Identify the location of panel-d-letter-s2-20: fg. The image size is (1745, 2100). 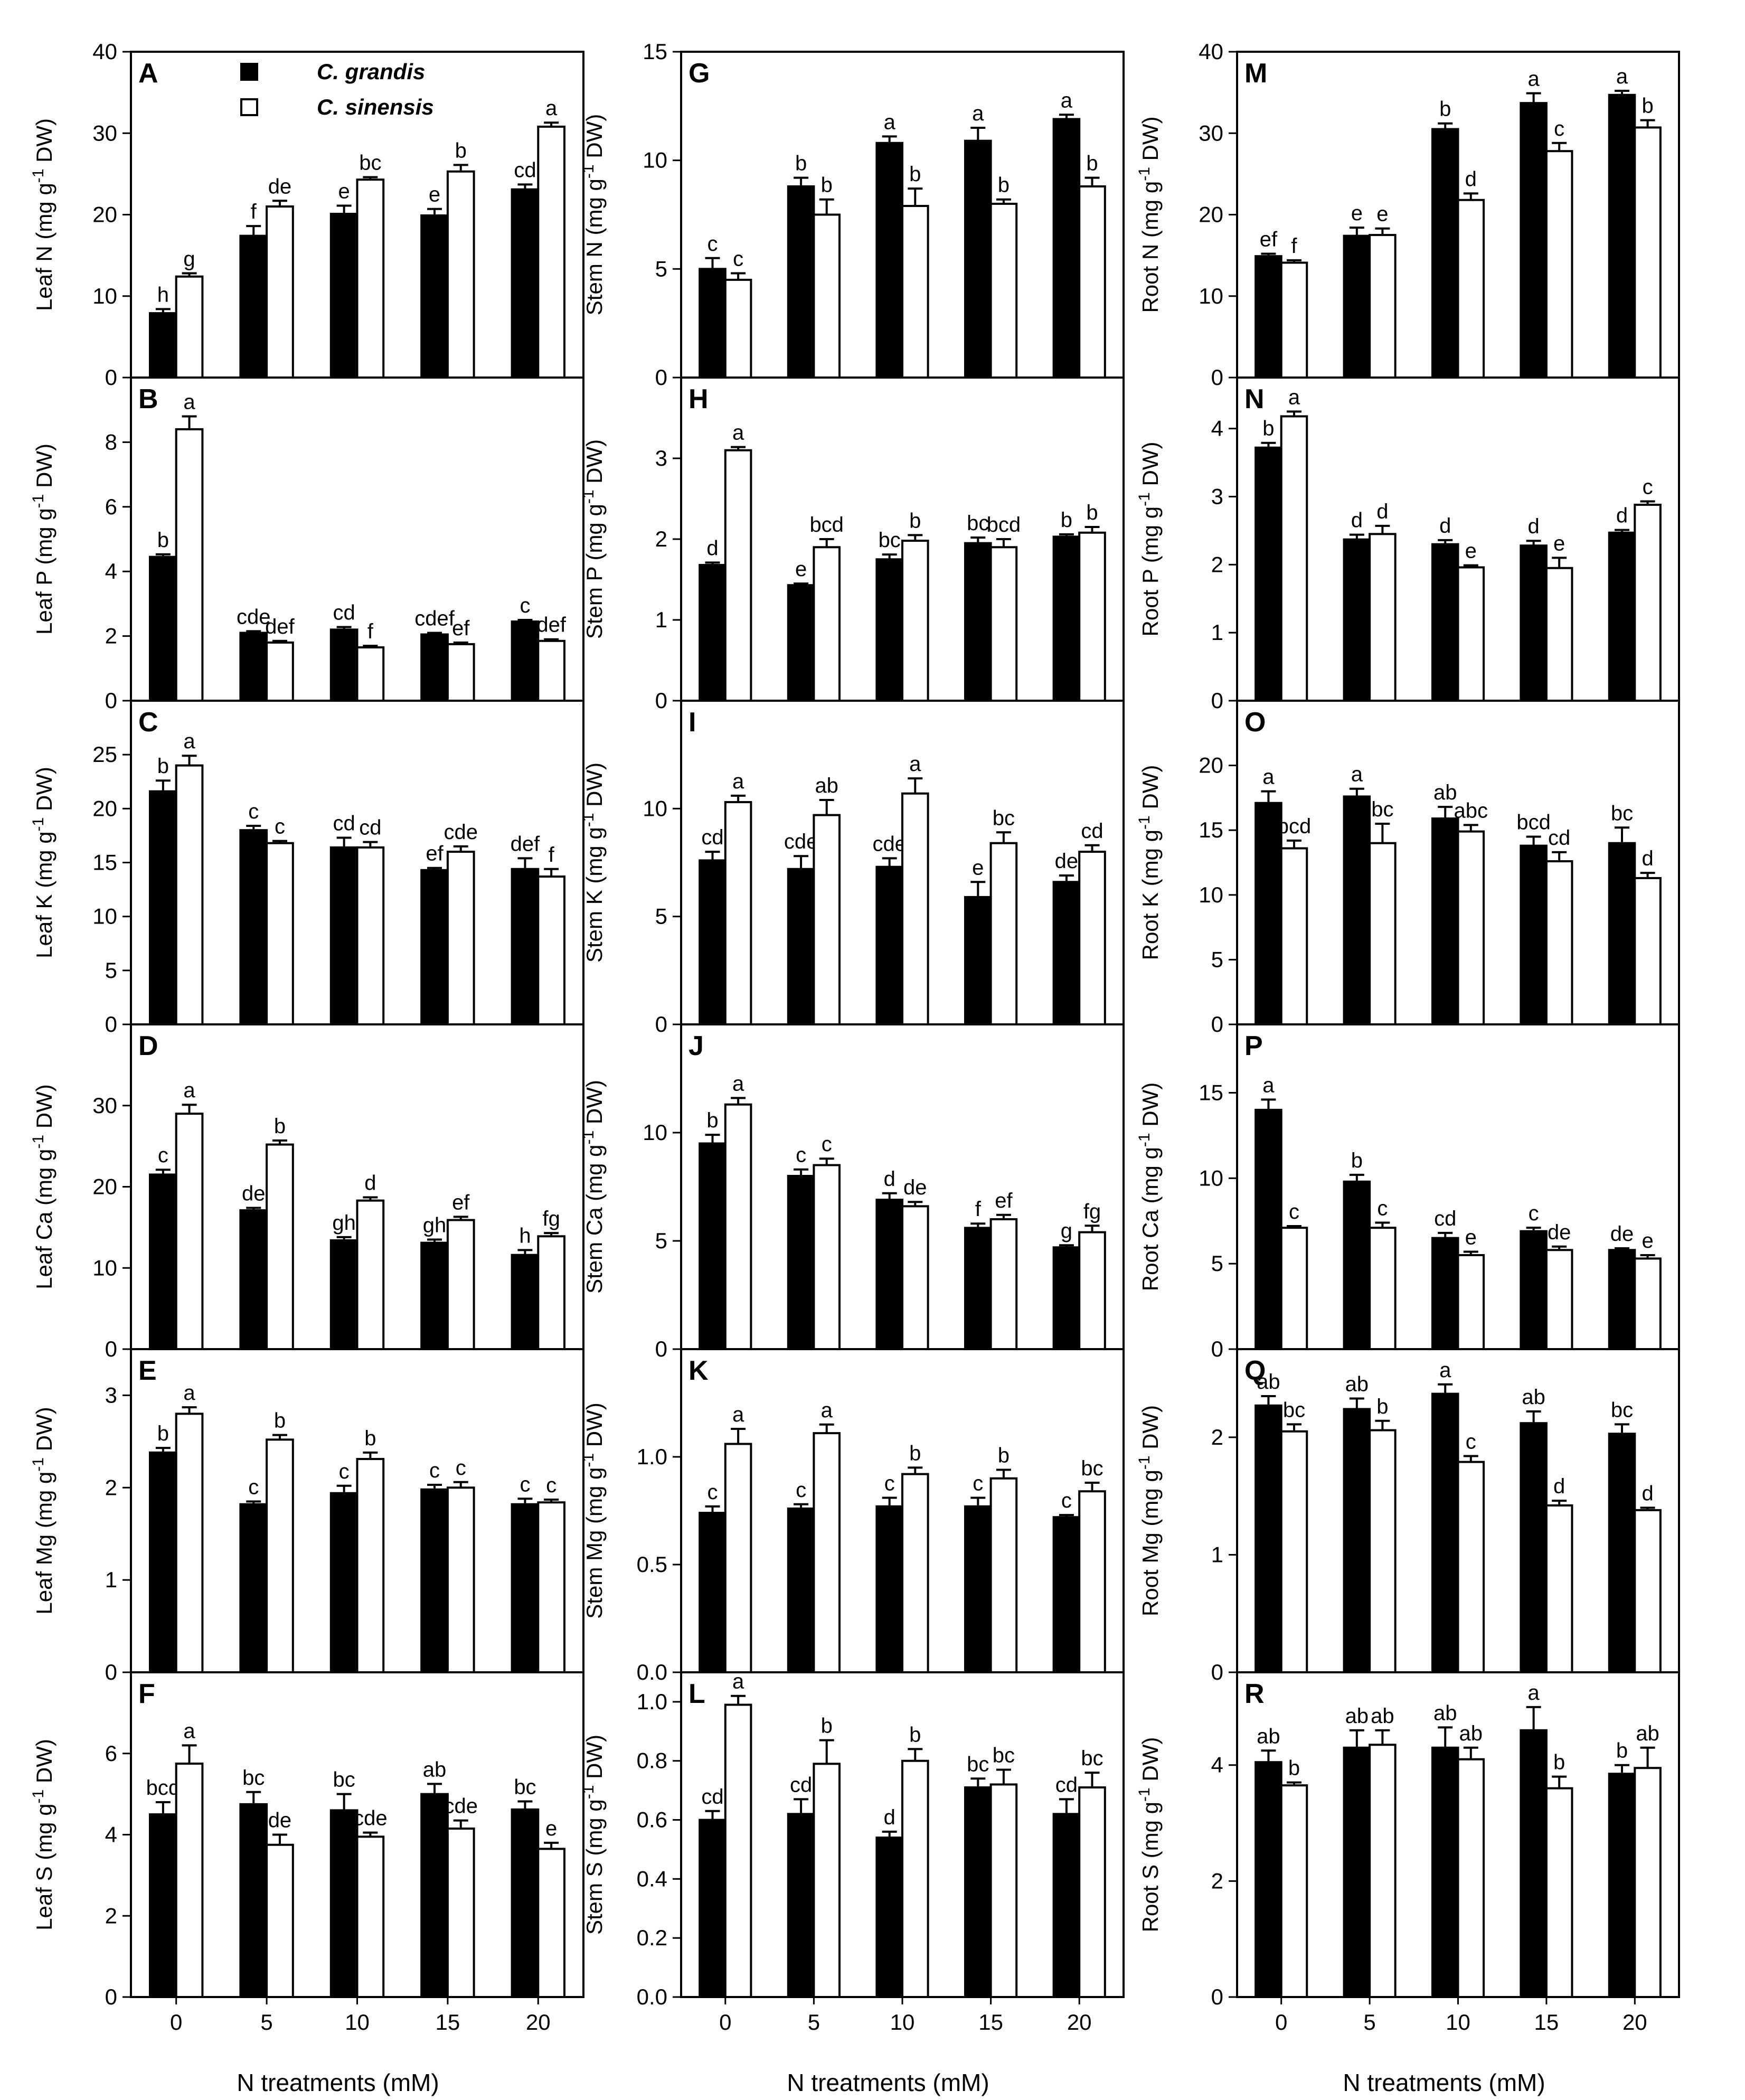
(551, 1218).